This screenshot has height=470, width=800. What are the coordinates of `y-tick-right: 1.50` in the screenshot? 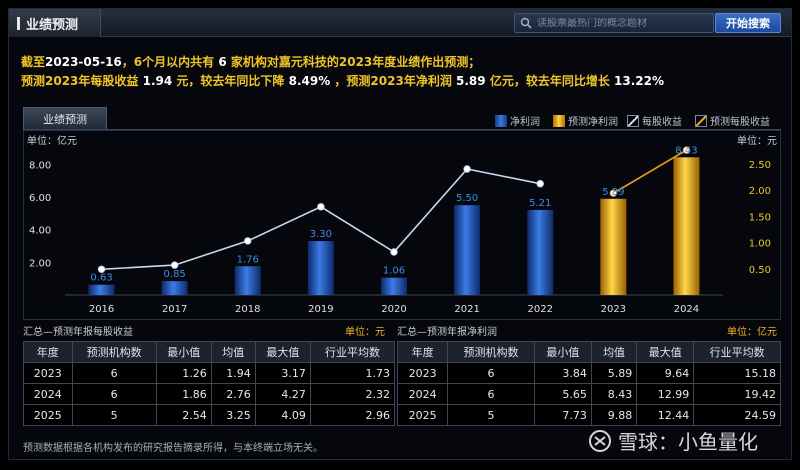 It's located at (760, 217).